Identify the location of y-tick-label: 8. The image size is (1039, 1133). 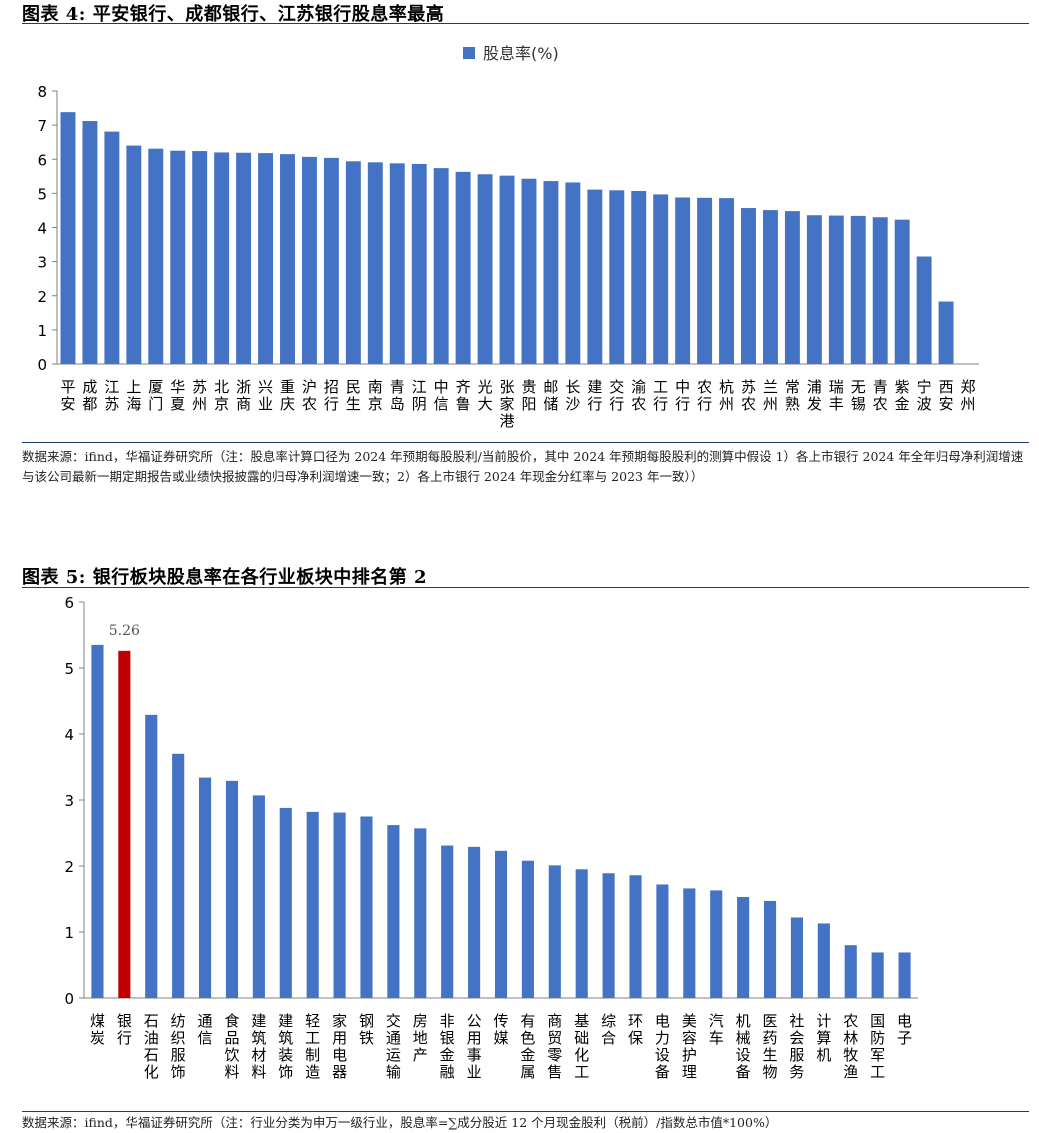
(42, 92).